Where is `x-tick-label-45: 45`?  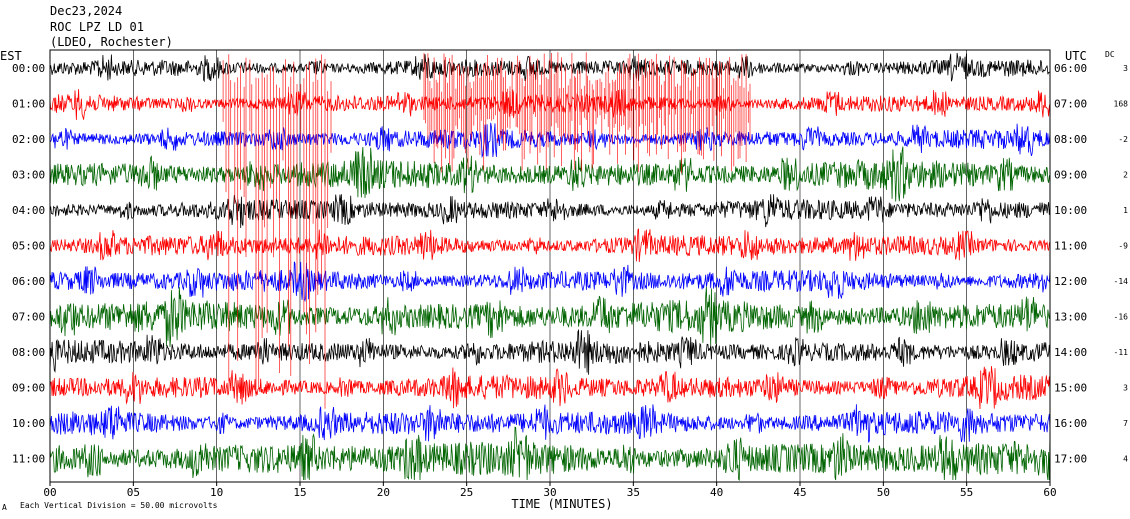 x-tick-label-45: 45 is located at coordinates (799, 492).